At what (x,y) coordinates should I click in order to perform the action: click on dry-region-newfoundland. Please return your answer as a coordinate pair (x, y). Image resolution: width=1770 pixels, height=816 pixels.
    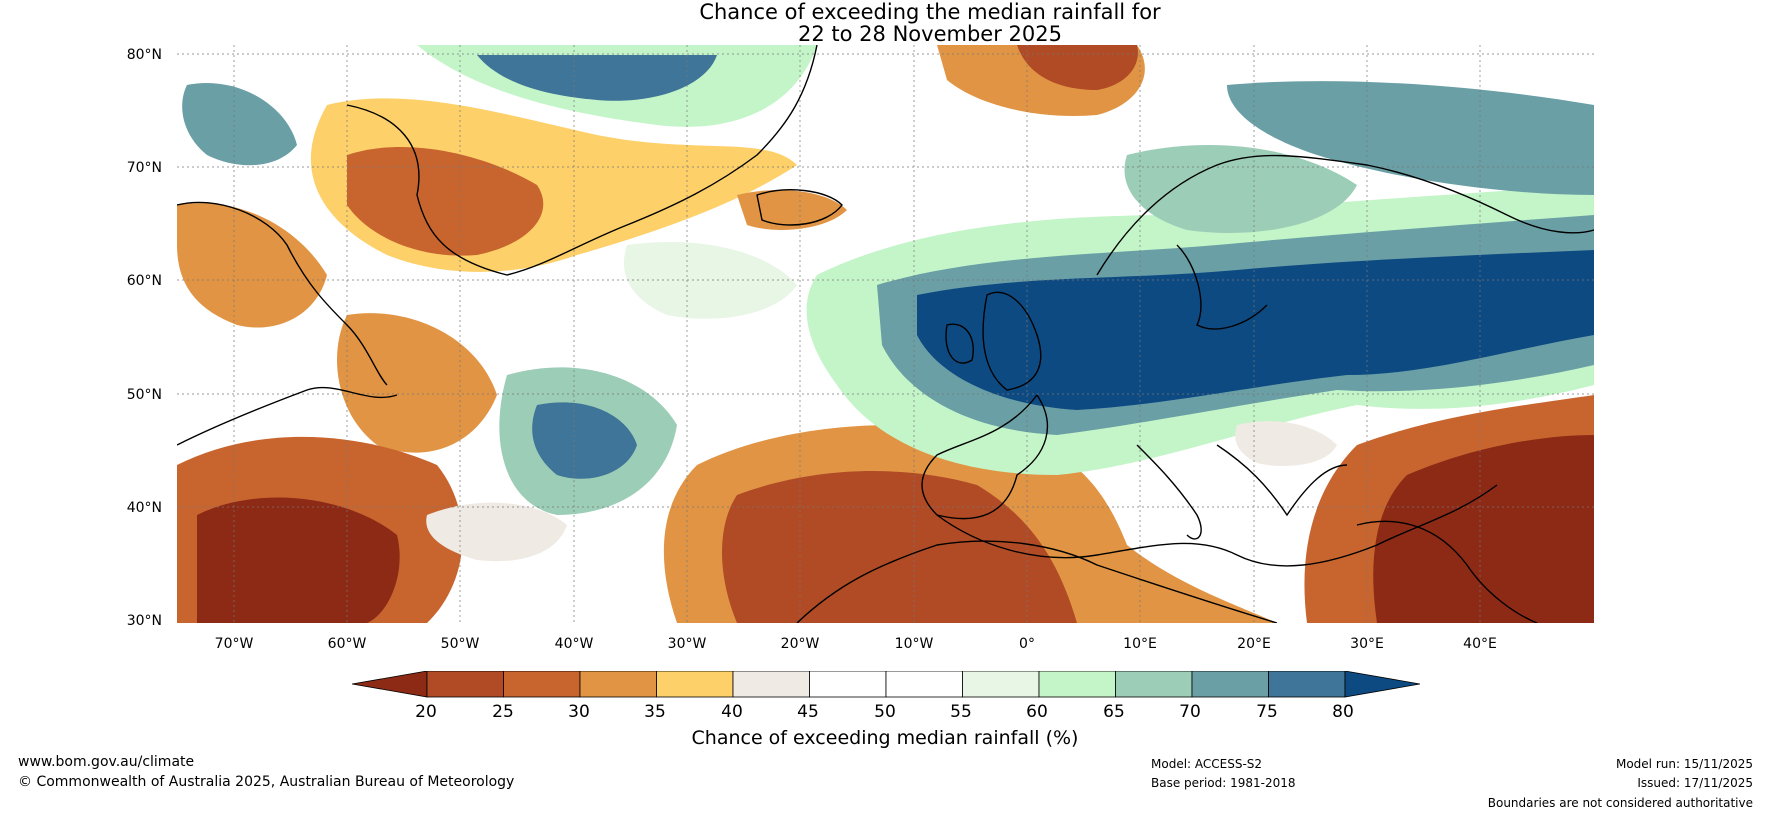
    Looking at the image, I should click on (417, 383).